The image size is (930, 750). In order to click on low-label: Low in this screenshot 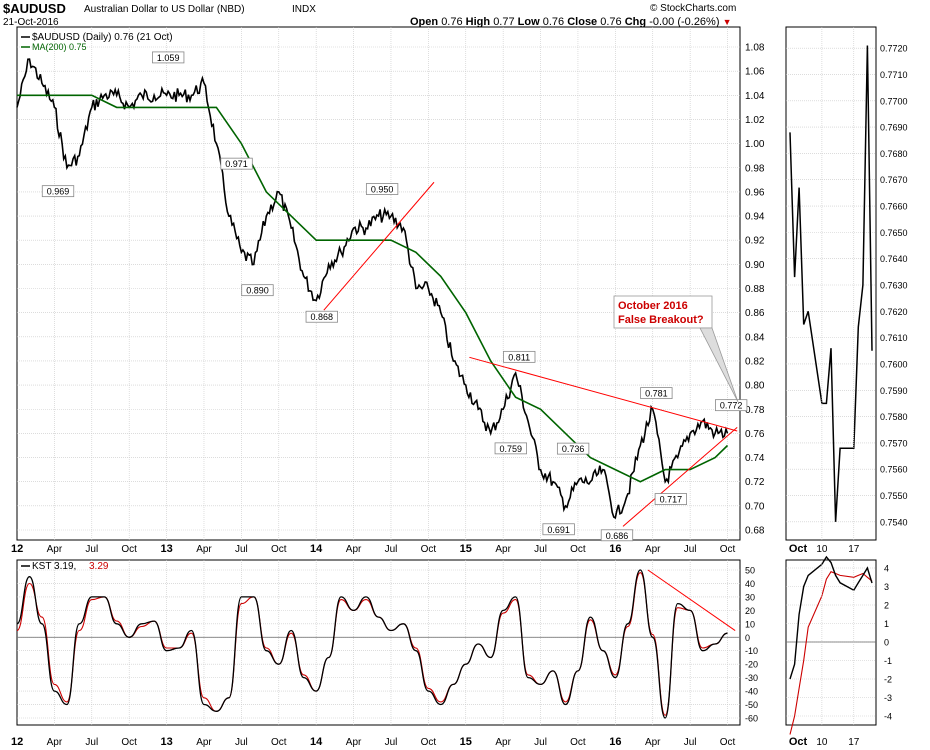, I will do `click(528, 22)`.